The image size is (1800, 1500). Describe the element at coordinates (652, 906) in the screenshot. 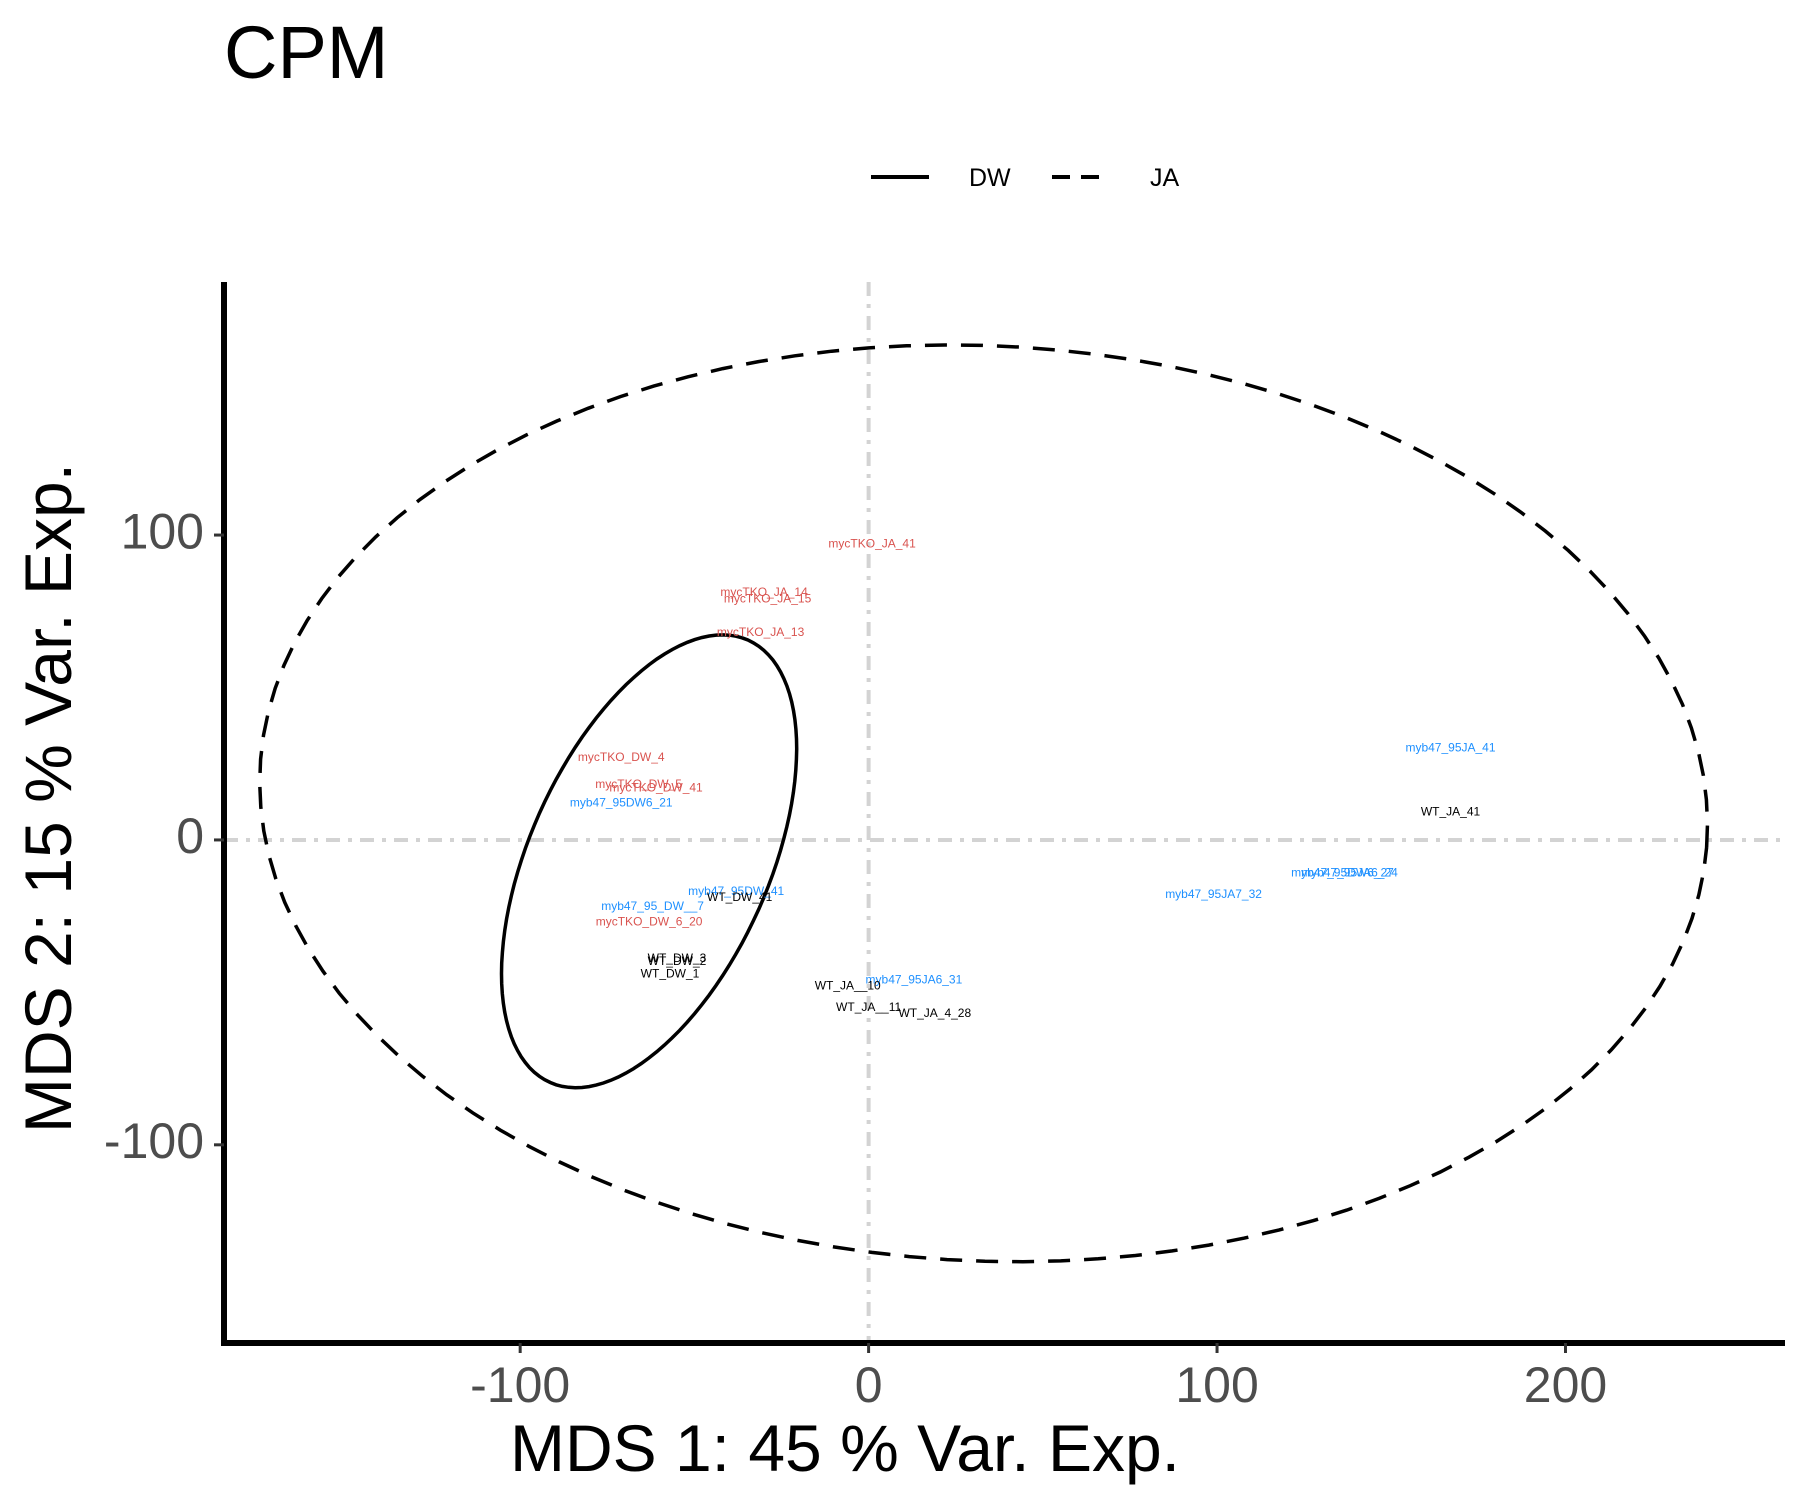

I see `point-label: myb47_95_DW__7` at that location.